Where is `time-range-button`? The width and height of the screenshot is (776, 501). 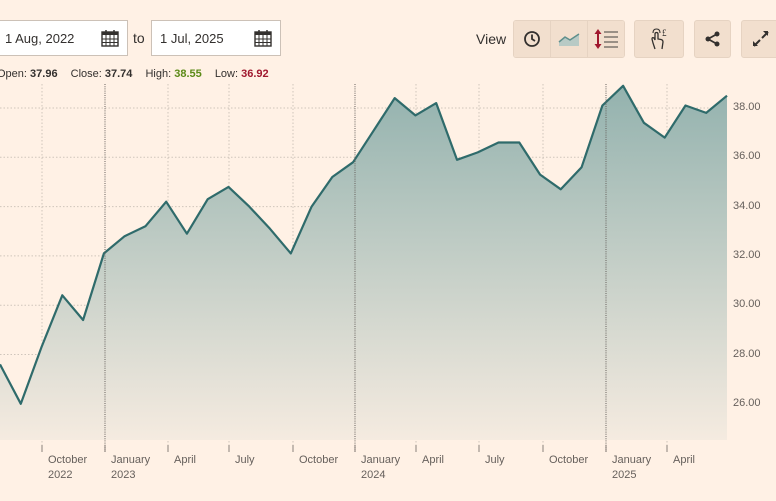 time-range-button is located at coordinates (532, 39).